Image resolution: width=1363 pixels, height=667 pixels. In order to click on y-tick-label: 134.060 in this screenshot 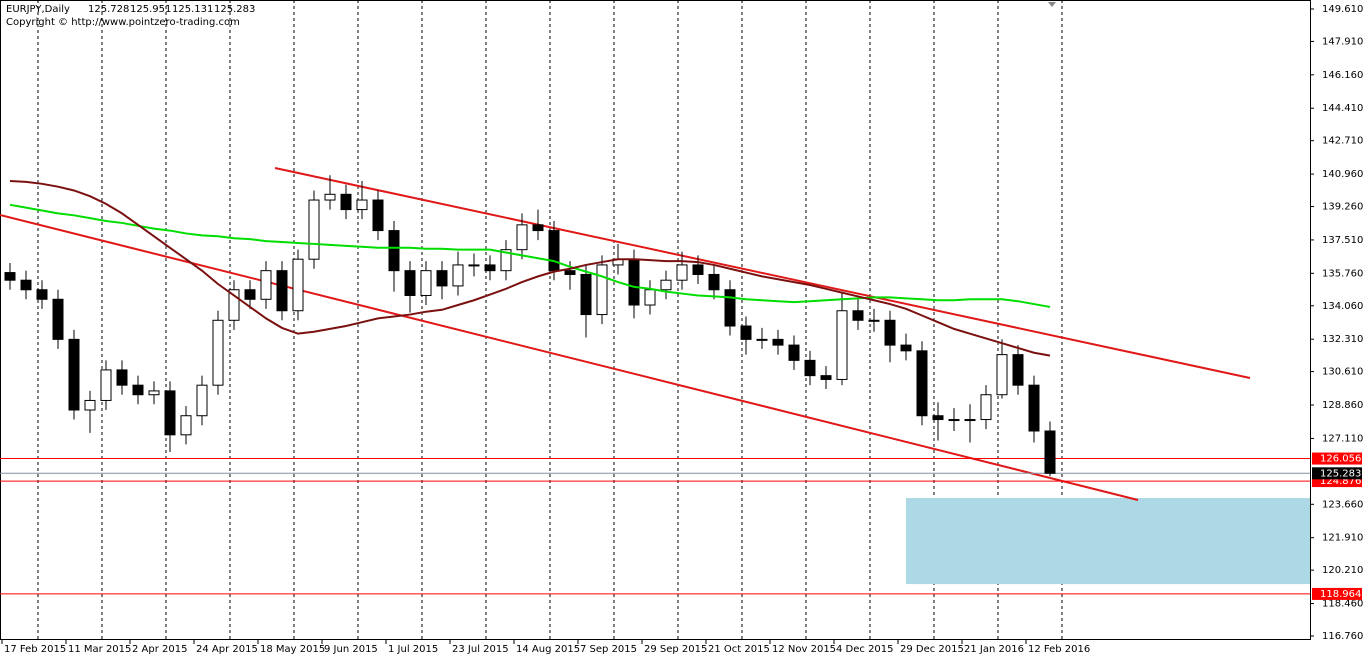, I will do `click(1342, 306)`.